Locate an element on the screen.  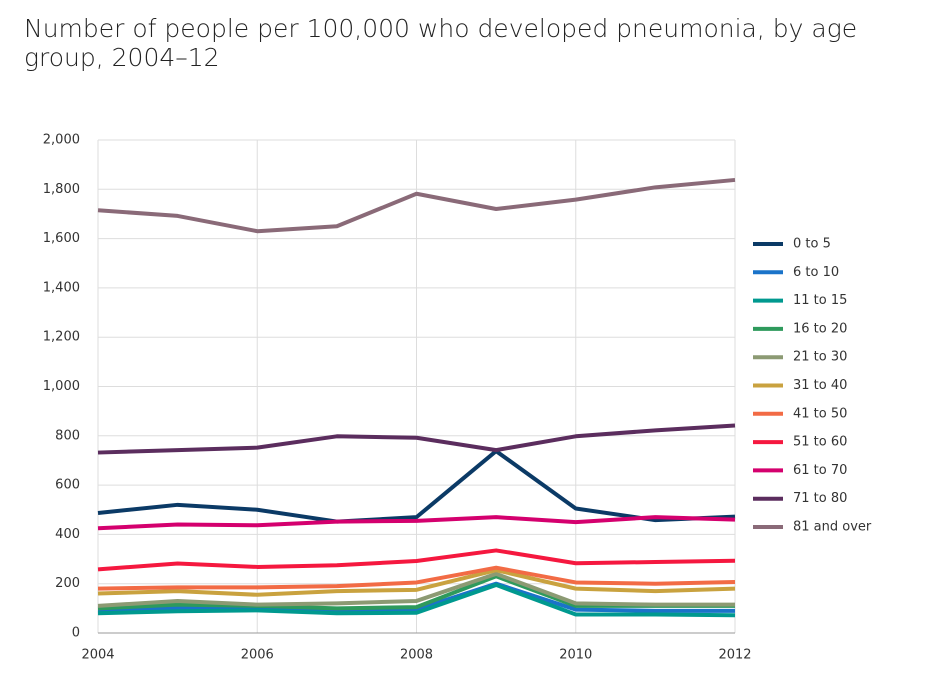
y-tick-label: 400 is located at coordinates (67, 534).